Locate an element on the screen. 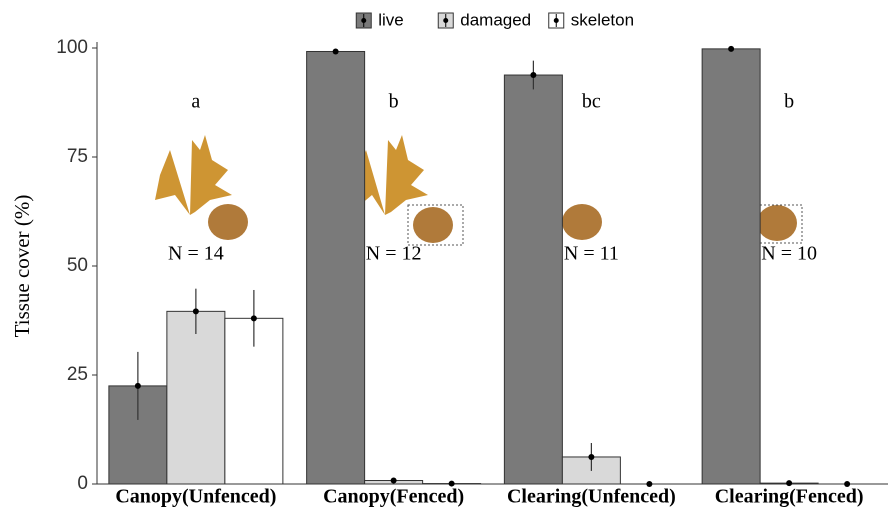  sample-size: N = 14 is located at coordinates (196, 254).